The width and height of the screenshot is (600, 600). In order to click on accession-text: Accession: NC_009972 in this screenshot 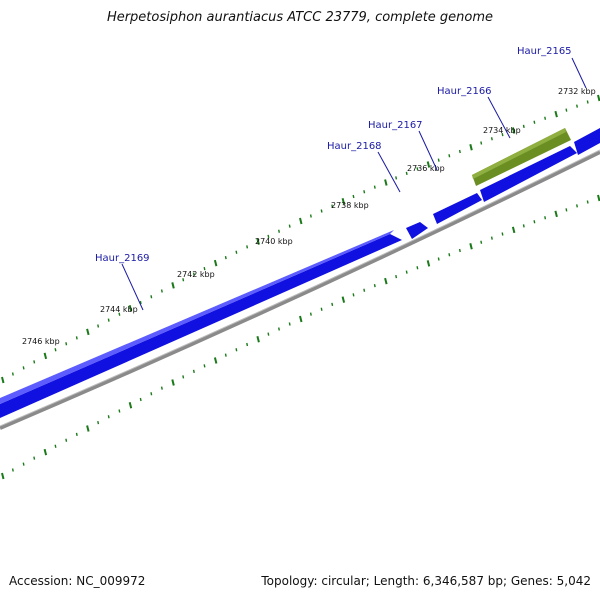, I will do `click(77, 581)`.